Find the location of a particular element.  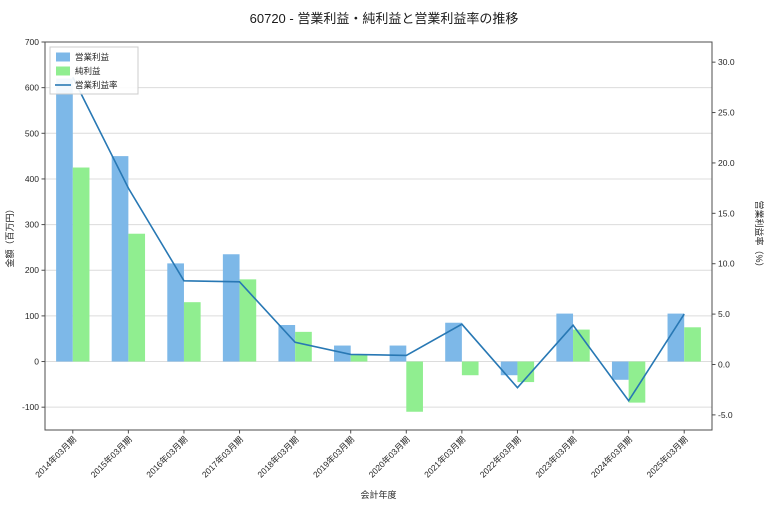

y-axis-right-ticks: -5.0 0.0 5.0 10.0 15.0 20.0 25.0 30.0 is located at coordinates (723, 238).